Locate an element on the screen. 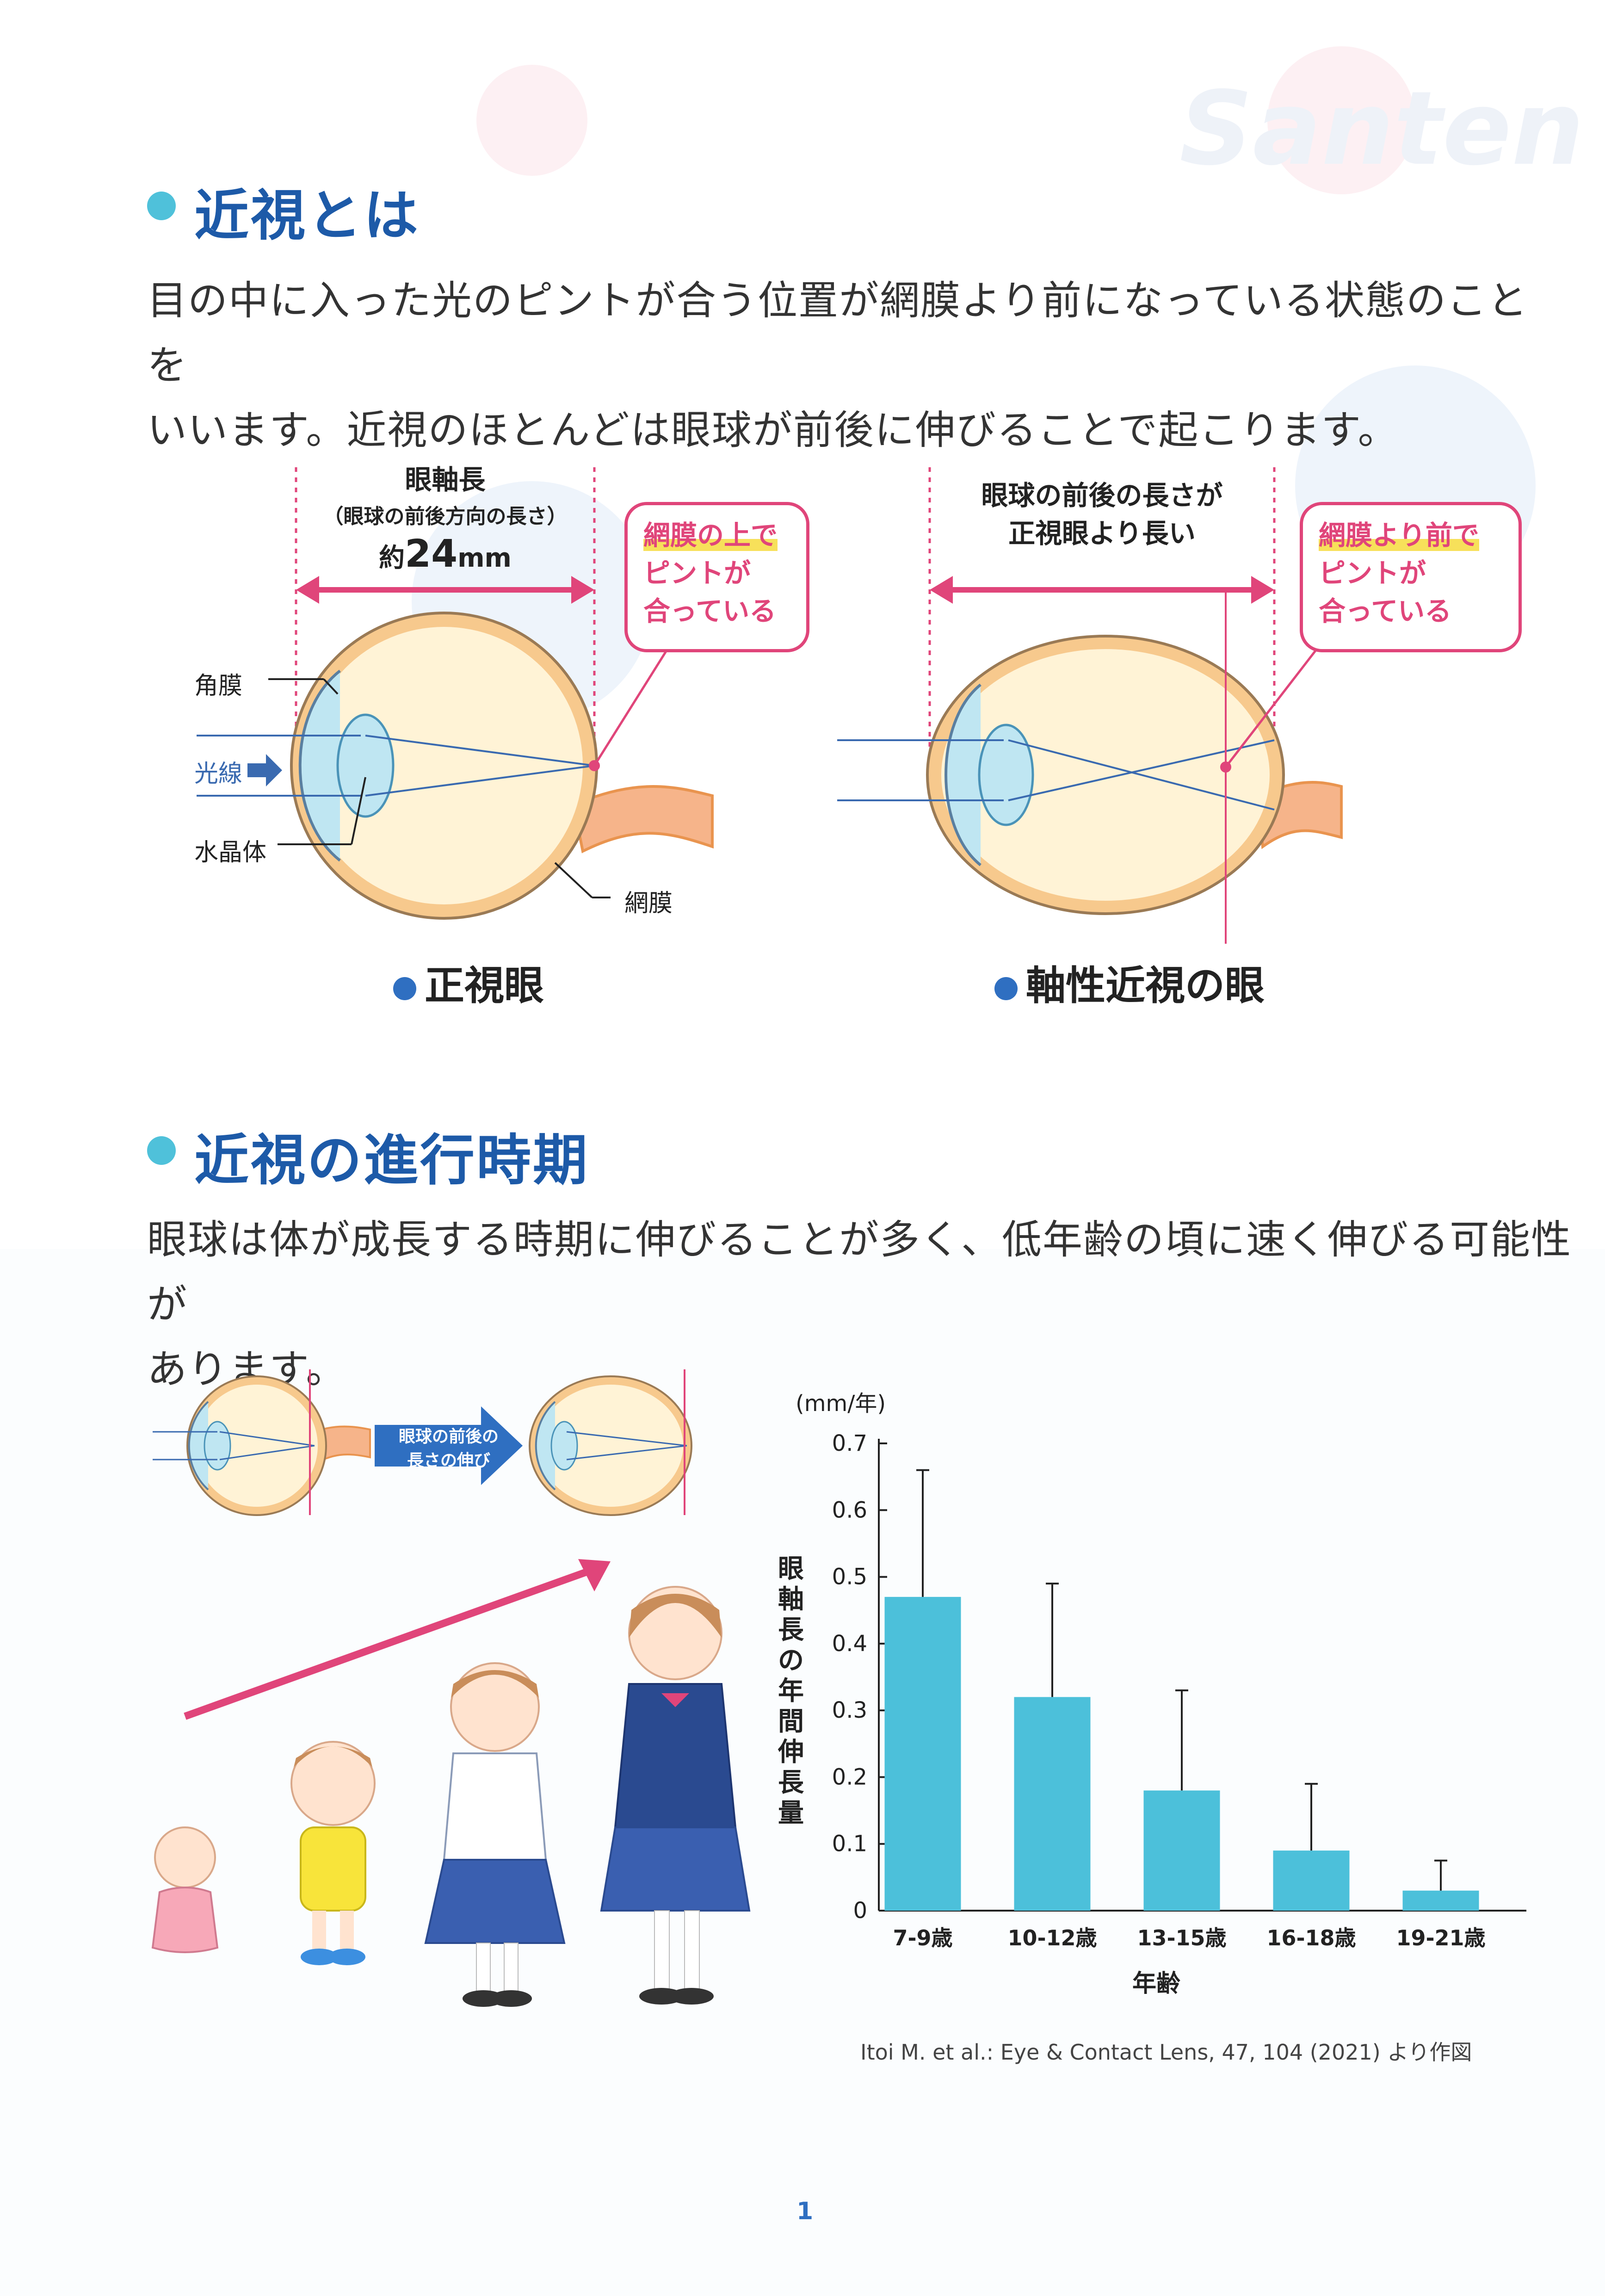 The height and width of the screenshot is (2296, 1605). myopic-dim-label: 眼球の前後の長さが 正視眼より長い is located at coordinates (1102, 514).